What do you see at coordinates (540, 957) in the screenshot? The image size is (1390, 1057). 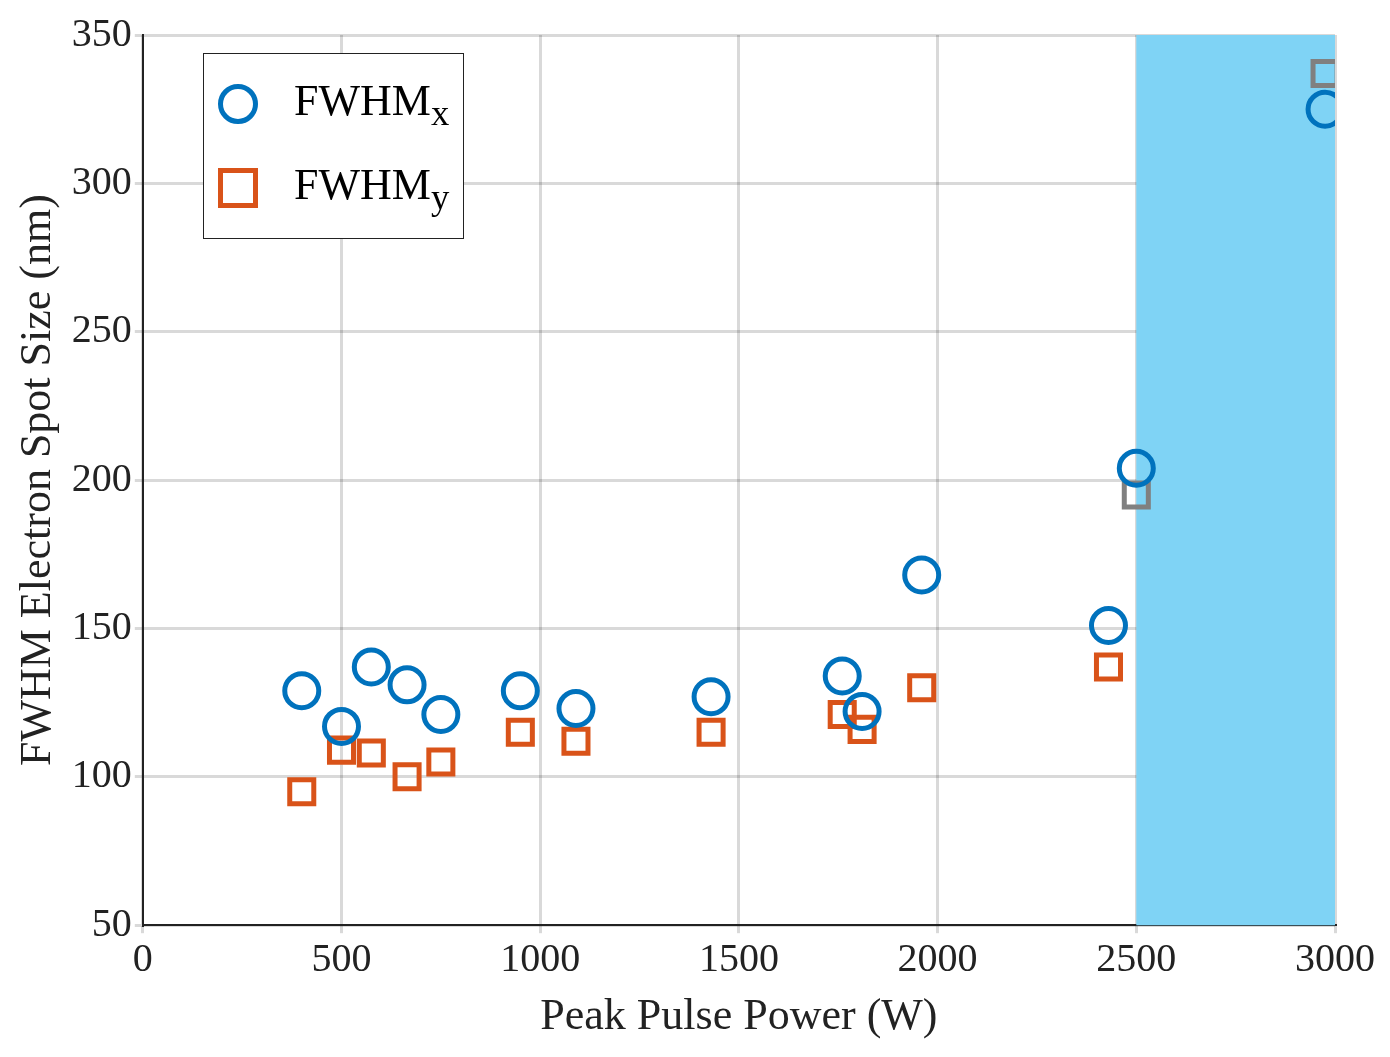 I see `x-tick-label: 1000` at bounding box center [540, 957].